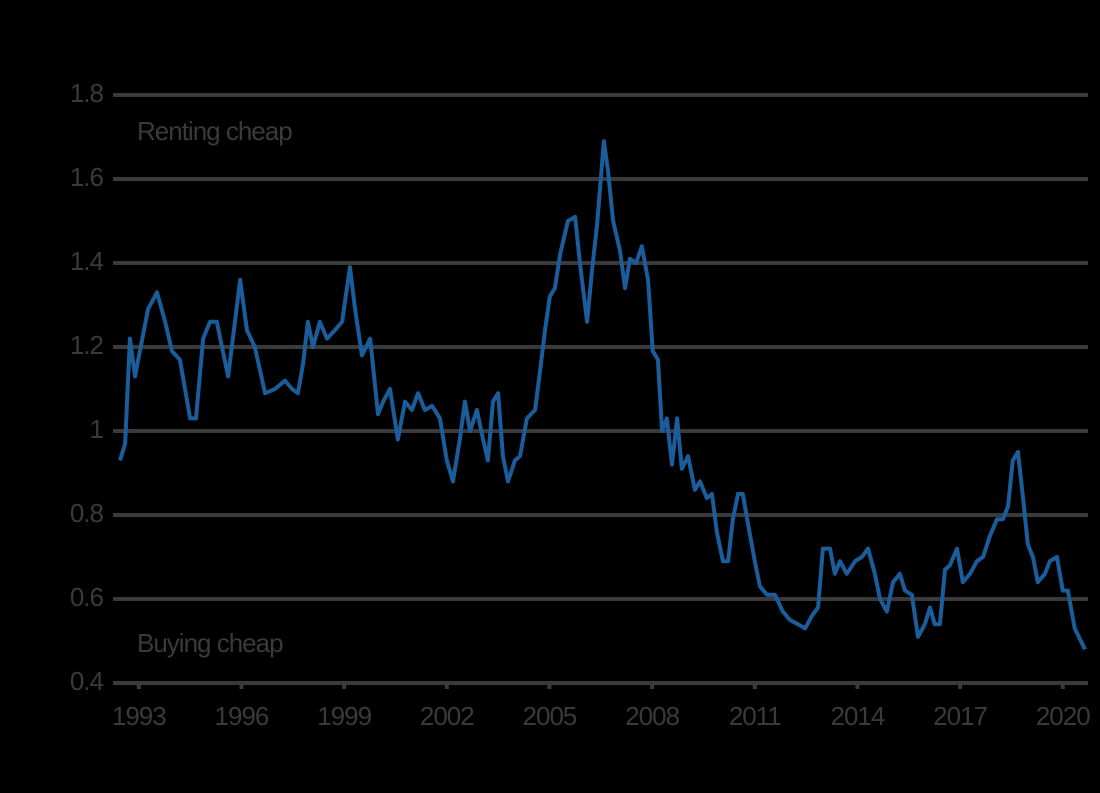 The height and width of the screenshot is (793, 1100). I want to click on y-tick-label: 1.8, so click(87, 93).